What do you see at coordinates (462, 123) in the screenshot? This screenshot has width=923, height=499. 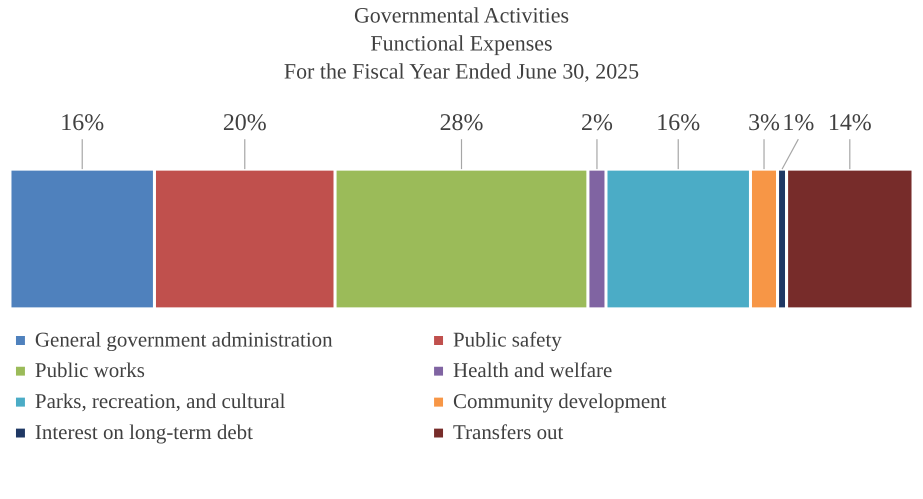 I see `data-label: 28%` at bounding box center [462, 123].